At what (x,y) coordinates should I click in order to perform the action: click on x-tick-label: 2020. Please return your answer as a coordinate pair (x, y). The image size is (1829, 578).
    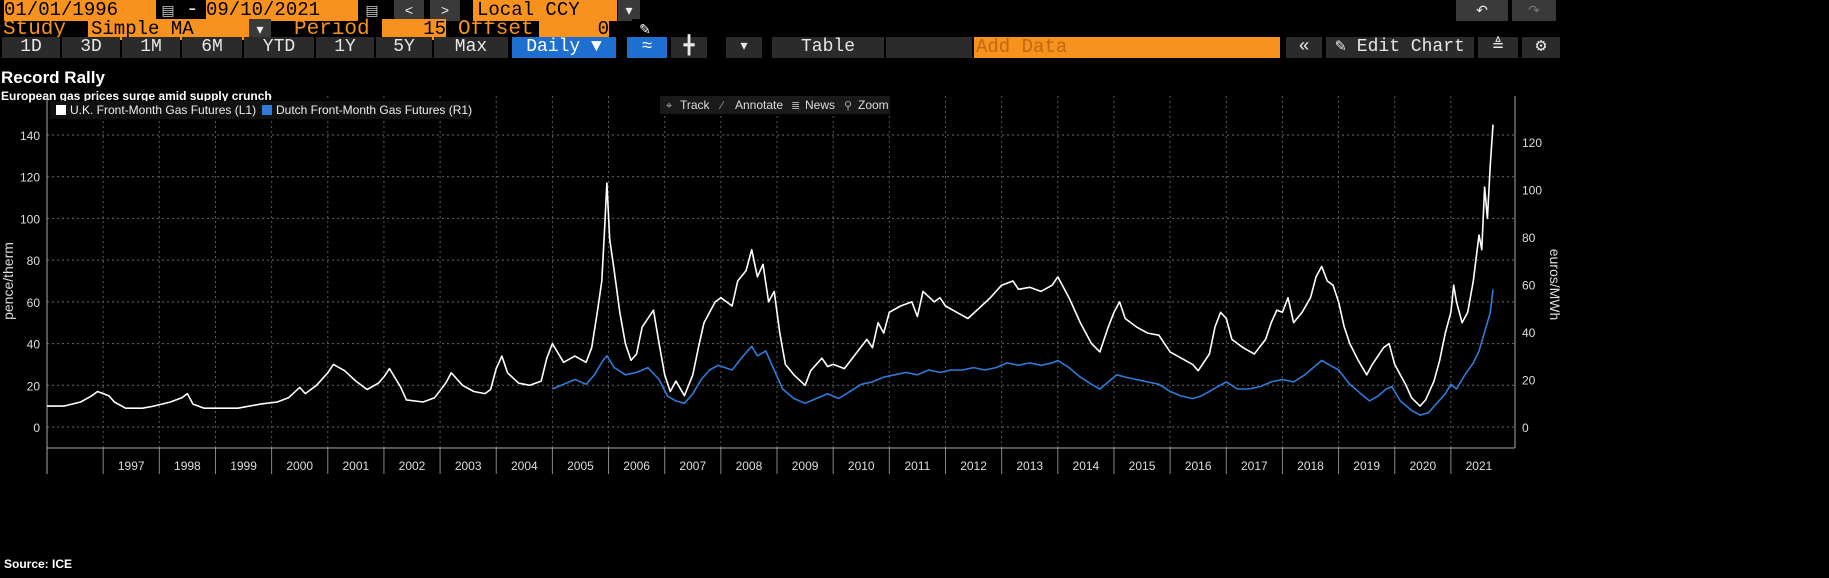
    Looking at the image, I should click on (1422, 466).